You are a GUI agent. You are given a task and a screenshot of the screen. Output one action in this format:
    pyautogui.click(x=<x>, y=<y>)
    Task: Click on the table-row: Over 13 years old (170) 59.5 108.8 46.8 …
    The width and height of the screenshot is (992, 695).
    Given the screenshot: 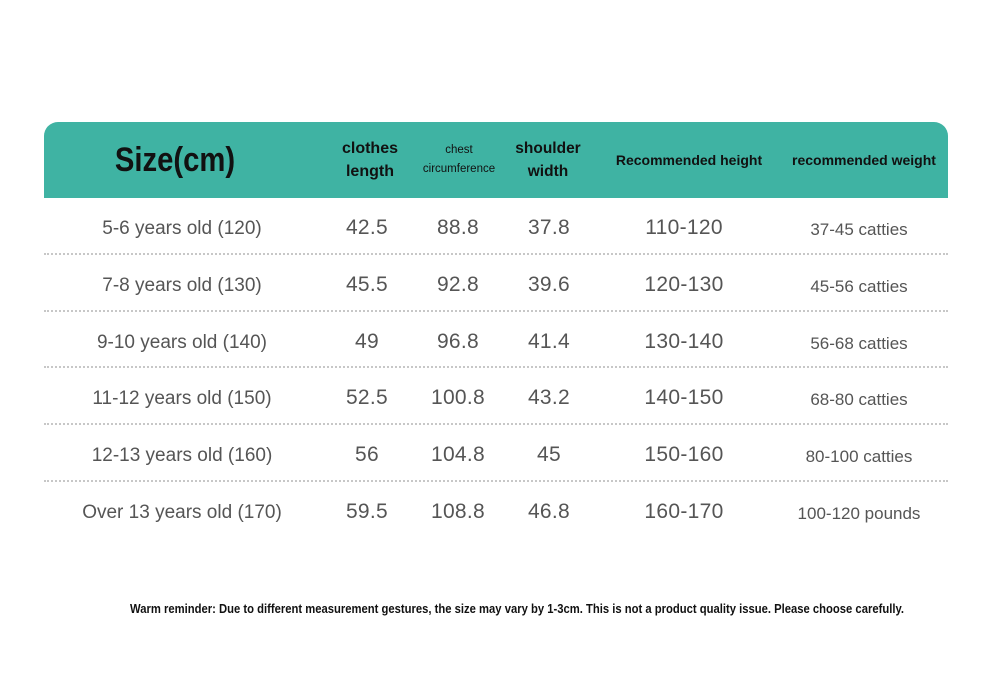 What is the action you would take?
    pyautogui.click(x=496, y=510)
    